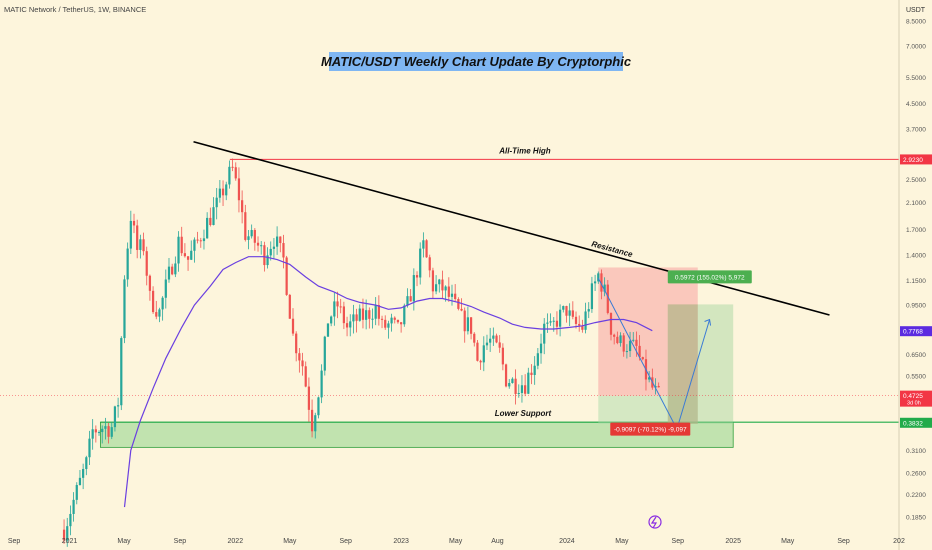 This screenshot has height=550, width=932. Describe the element at coordinates (733, 541) in the screenshot. I see `time-tick-label: 2025` at that location.